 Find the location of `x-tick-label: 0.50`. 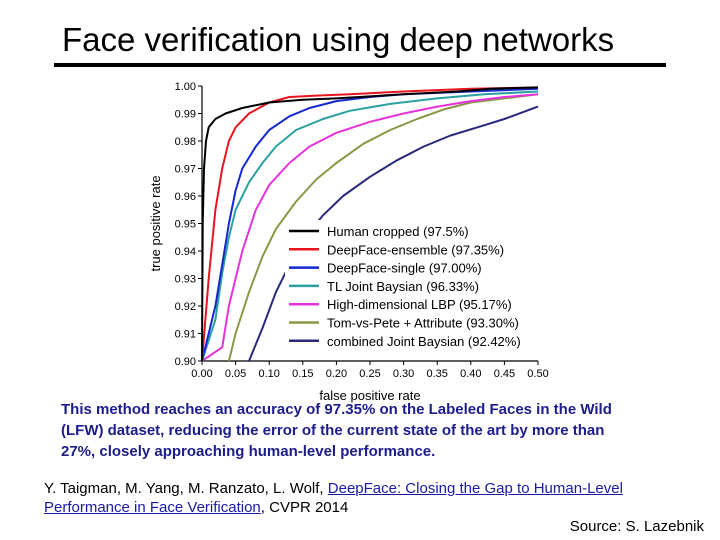

x-tick-label: 0.50 is located at coordinates (537, 374).